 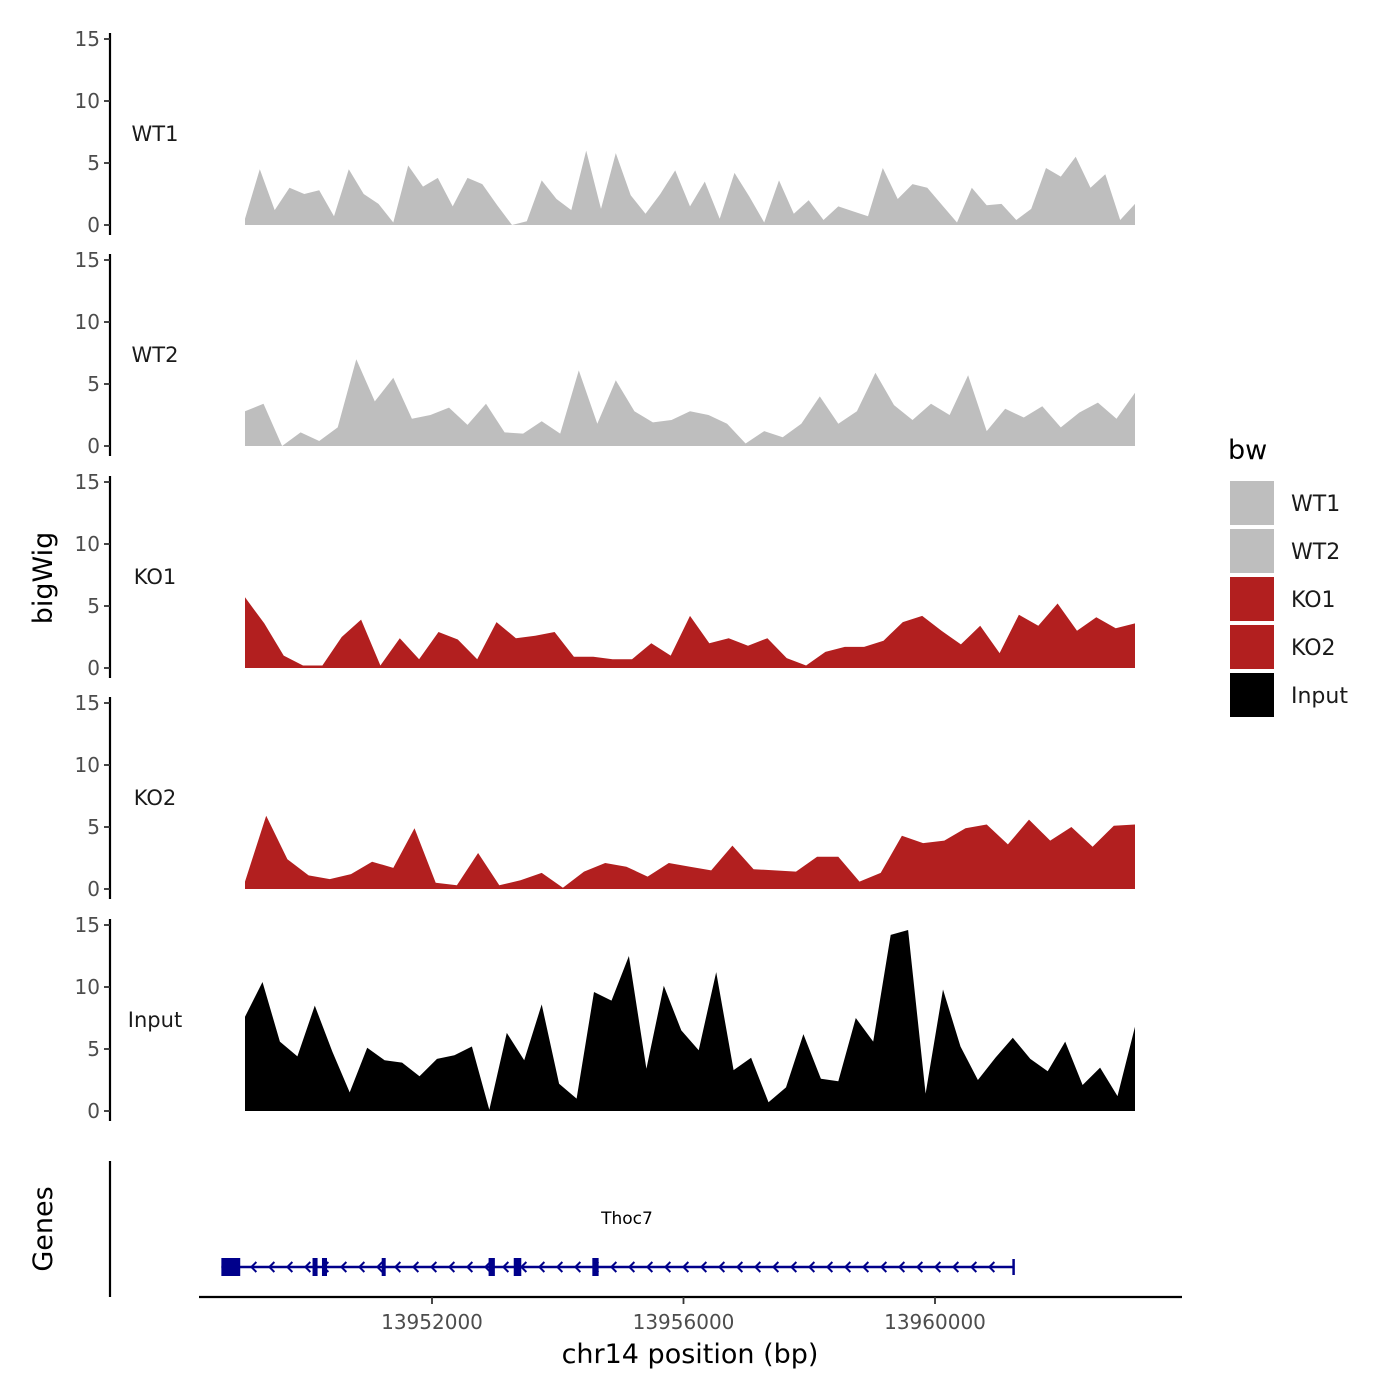 I want to click on legend: bw WT1 WT2 KO1 KO2 Input, so click(x=1288, y=576).